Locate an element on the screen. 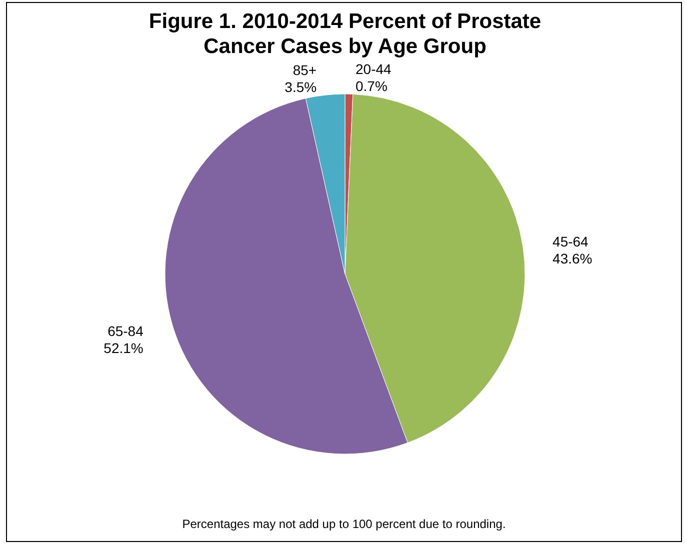  slice-label: 45-64 is located at coordinates (570, 241).